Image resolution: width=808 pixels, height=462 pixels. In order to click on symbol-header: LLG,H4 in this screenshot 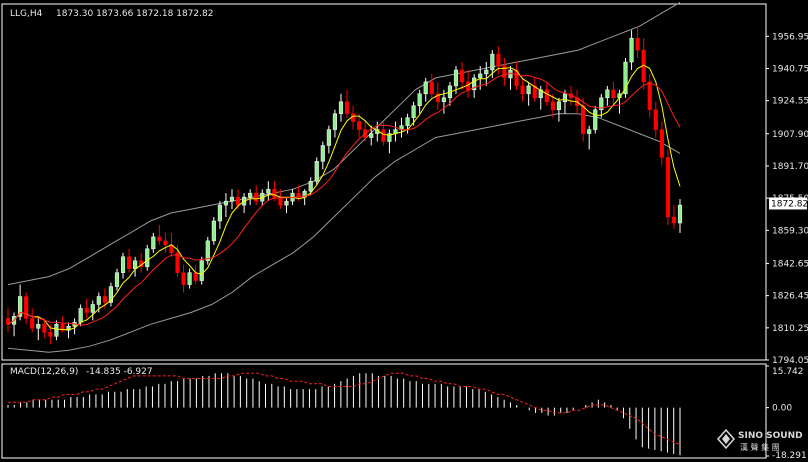, I will do `click(26, 14)`.